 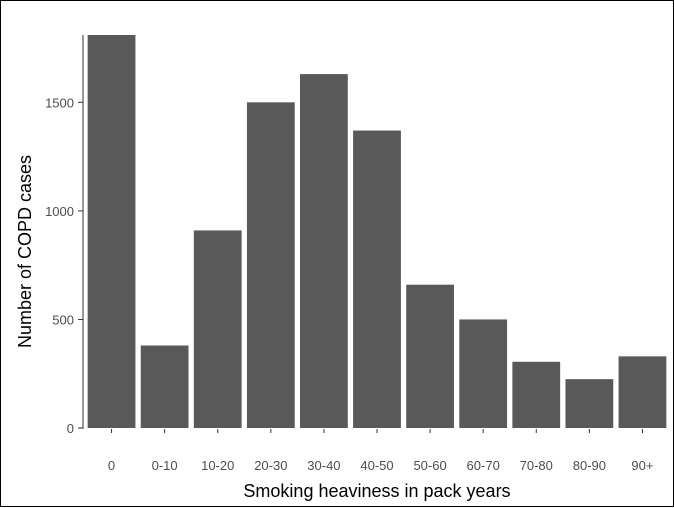 I want to click on x-tick-label: 70-80, so click(x=536, y=465).